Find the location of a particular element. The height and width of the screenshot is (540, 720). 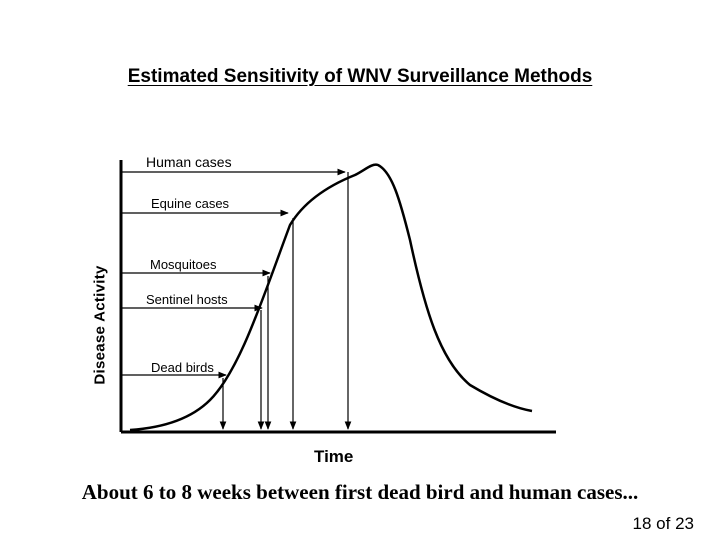

y-axis-label: Disease Activity is located at coordinates (100, 325).